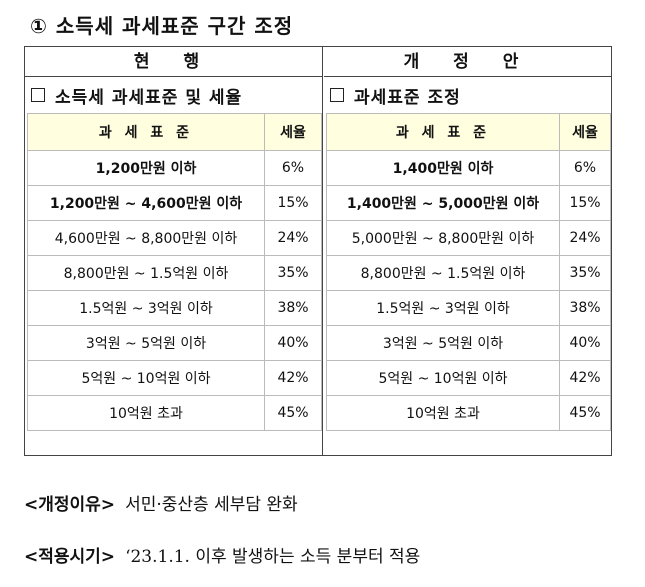  I want to click on table-row: 4,600만원 ~ 8,800만원 이하 24%, so click(174, 238).